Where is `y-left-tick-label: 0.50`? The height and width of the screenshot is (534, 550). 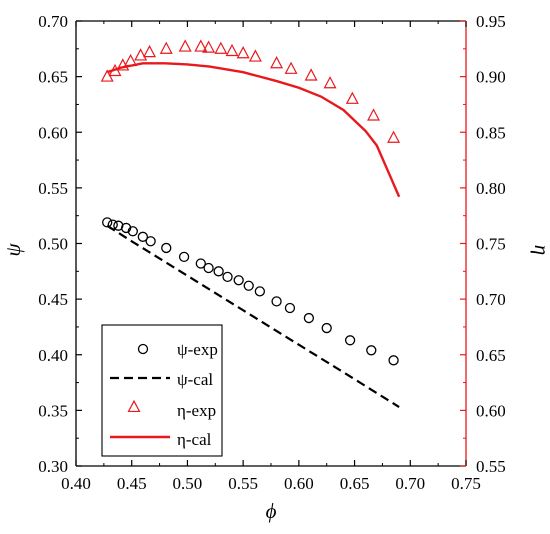 y-left-tick-label: 0.50 is located at coordinates (53, 244).